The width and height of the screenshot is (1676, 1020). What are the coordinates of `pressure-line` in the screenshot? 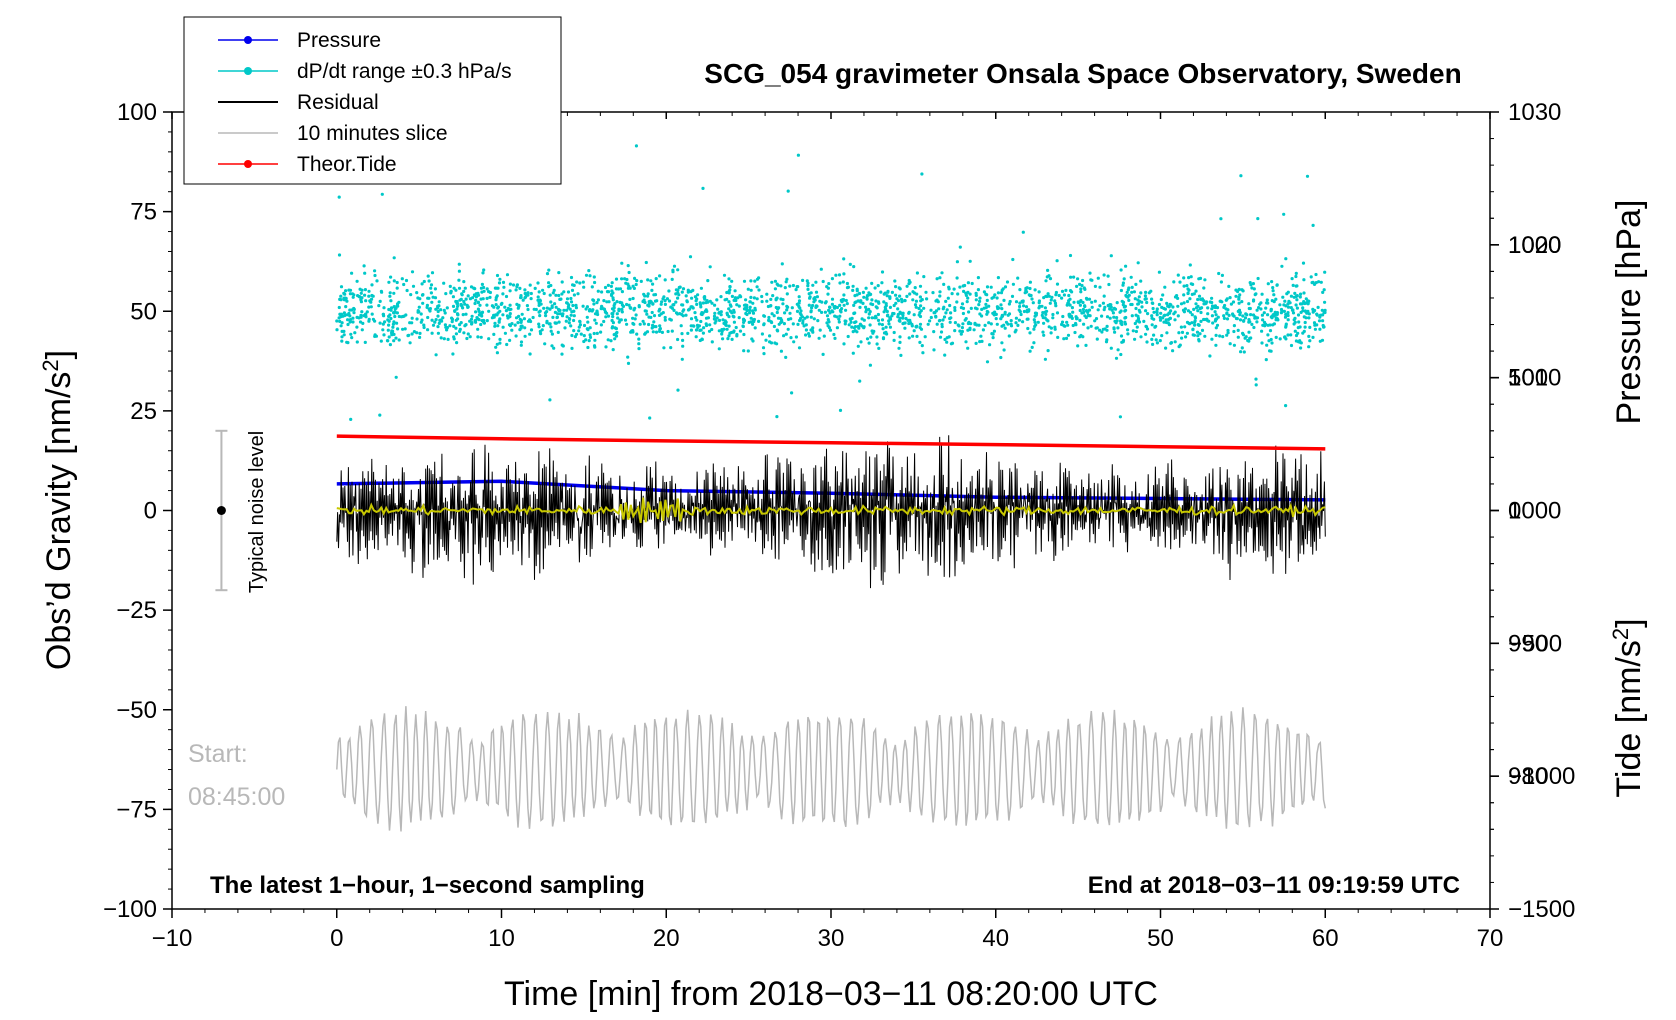 It's located at (831, 490).